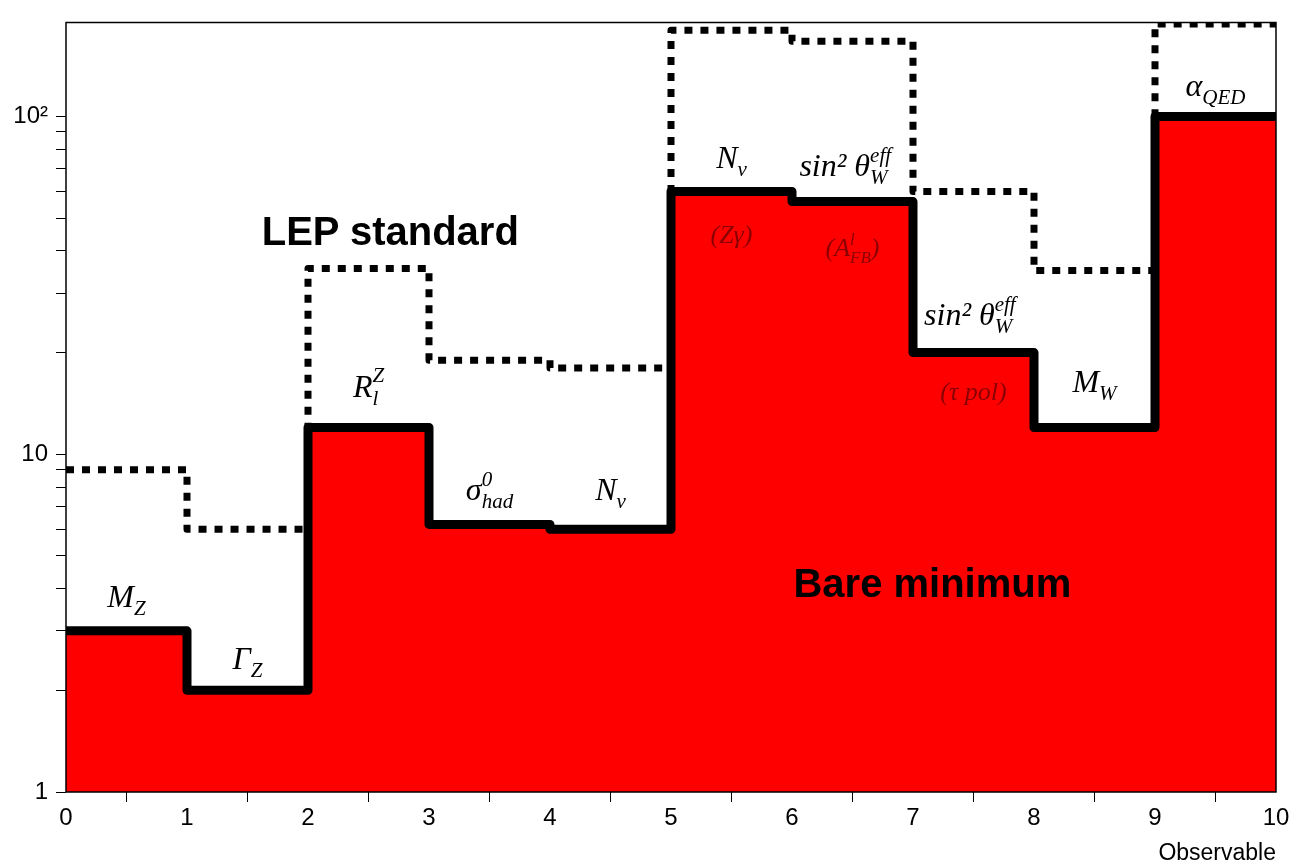 The height and width of the screenshot is (866, 1299). I want to click on x-tick-label: 9, so click(1155, 817).